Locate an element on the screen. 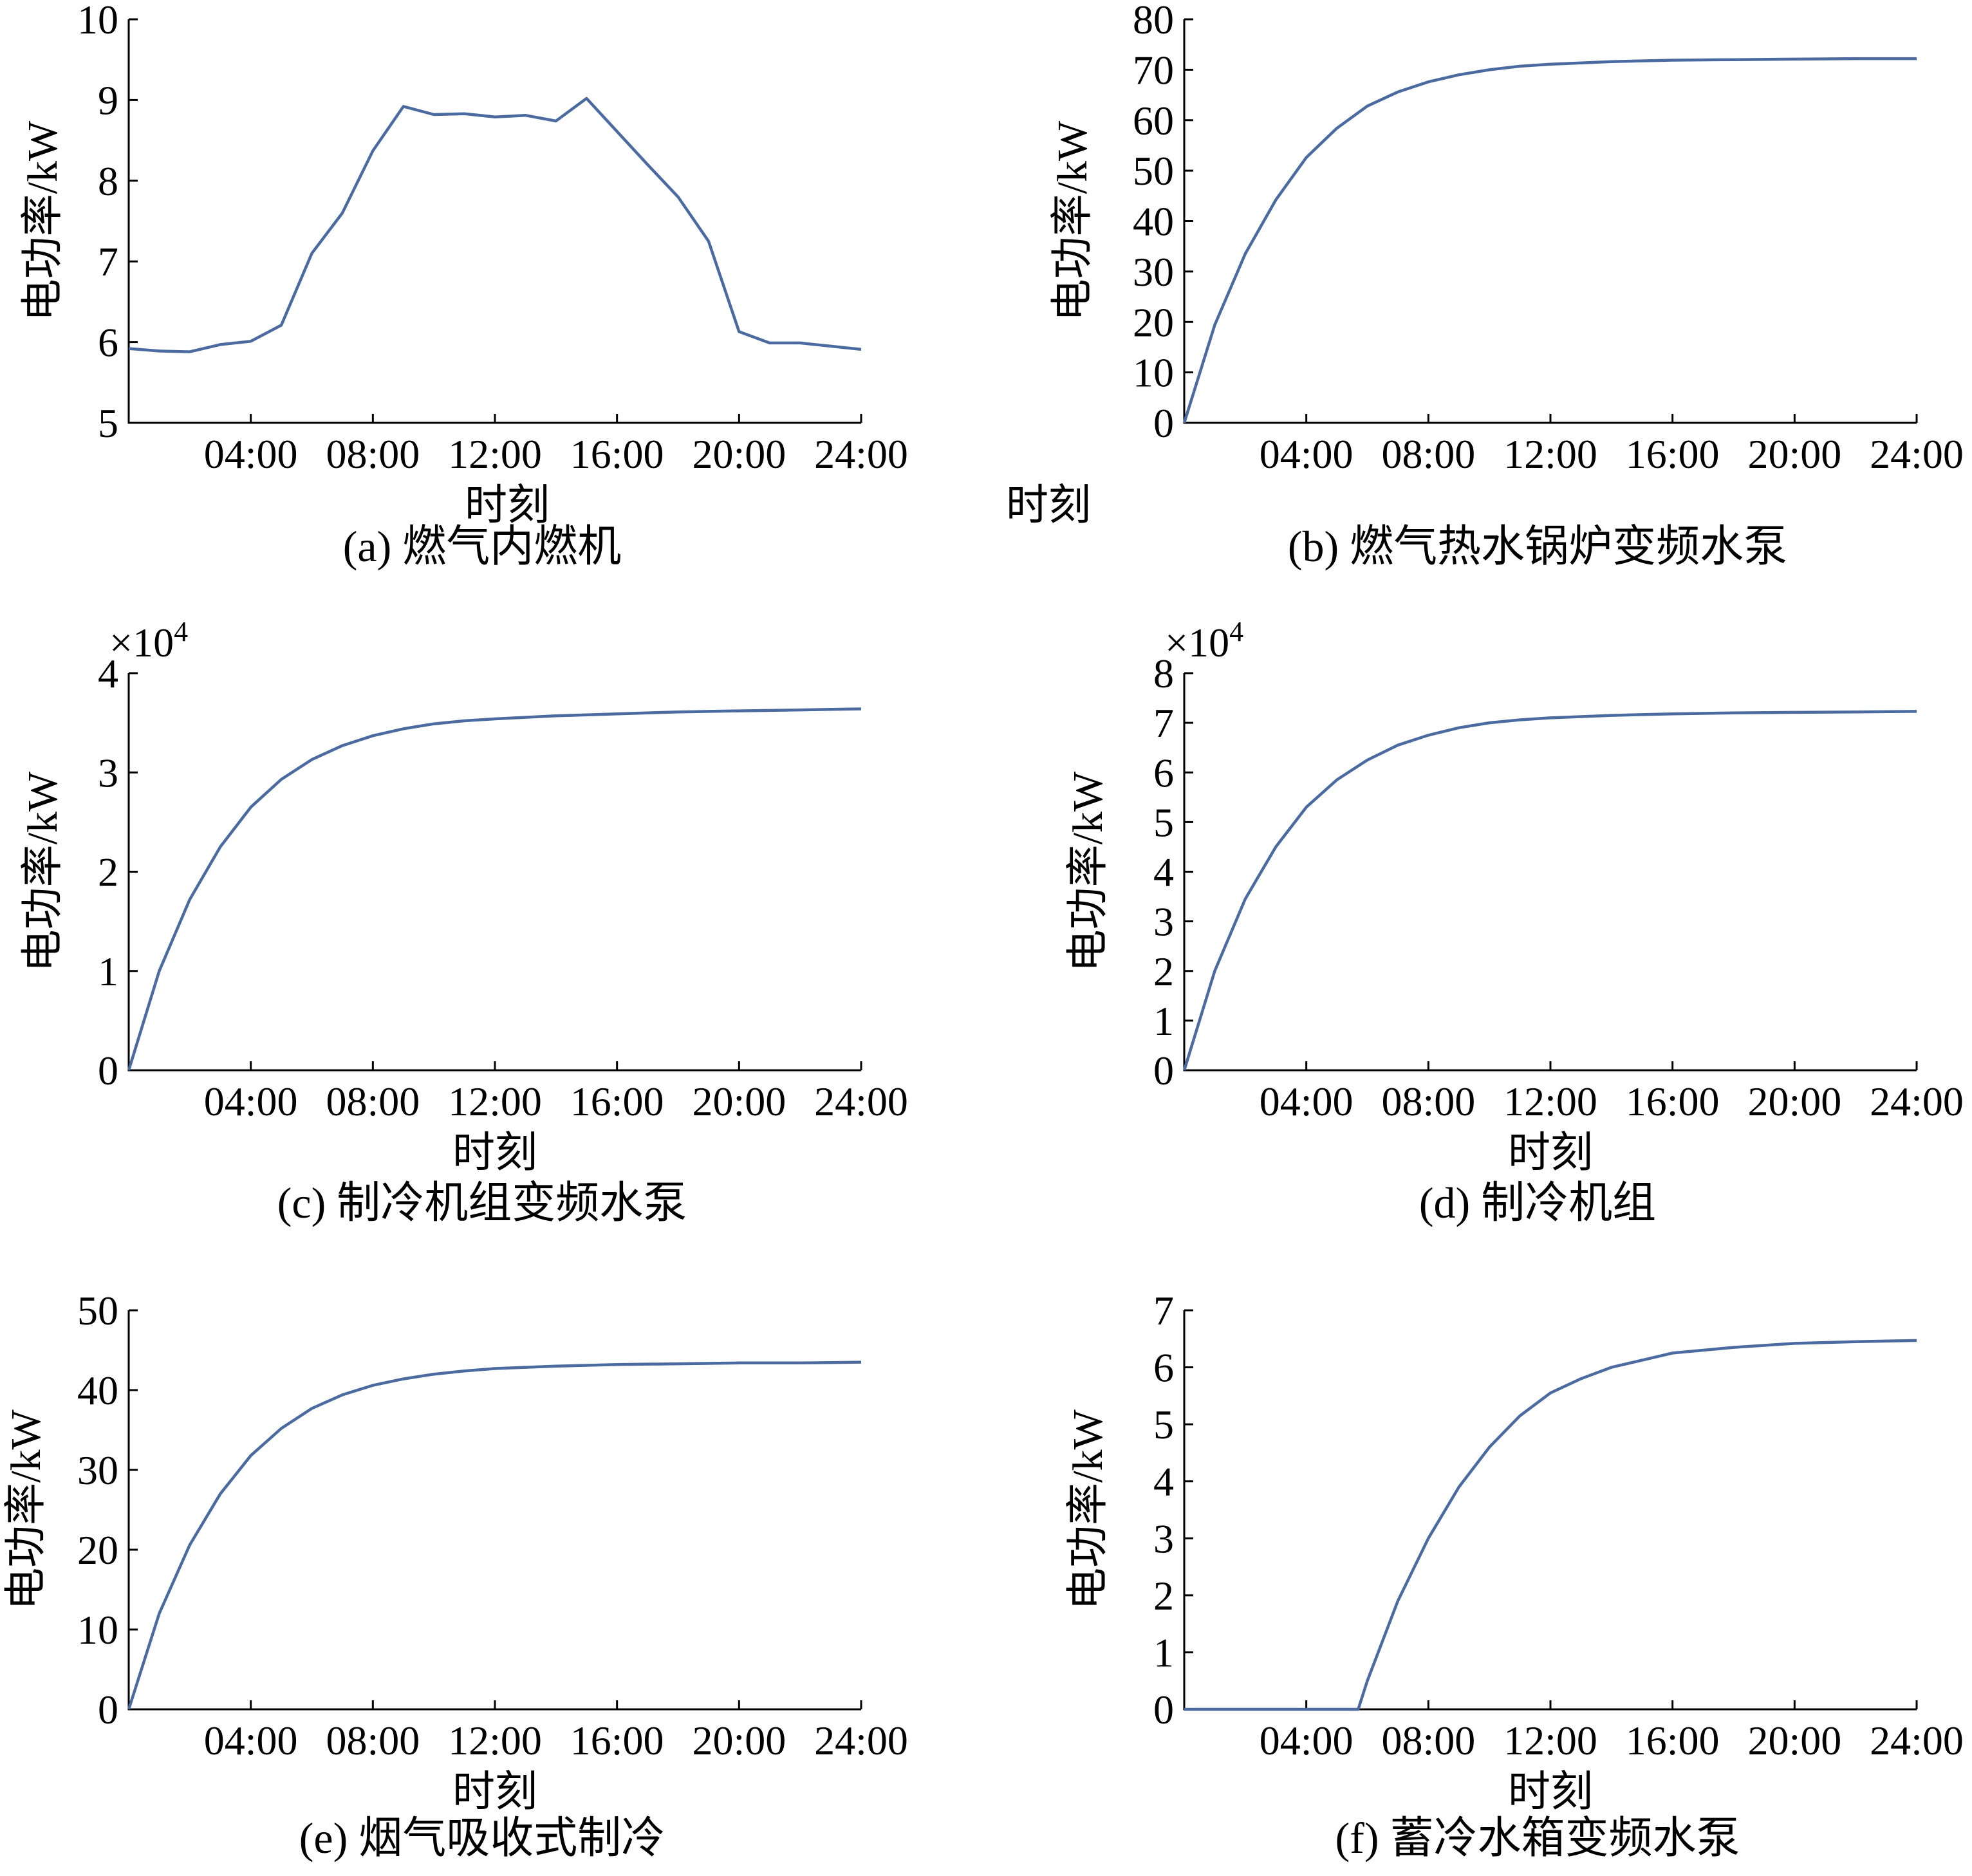 Image resolution: width=1972 pixels, height=1876 pixels. y-tick-label: 40 is located at coordinates (1154, 222).